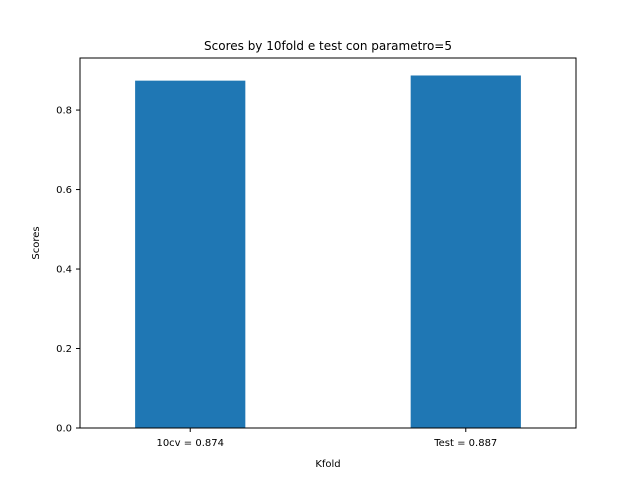 This screenshot has width=640, height=480. Describe the element at coordinates (64, 349) in the screenshot. I see `y-tick-label: 0.2` at that location.